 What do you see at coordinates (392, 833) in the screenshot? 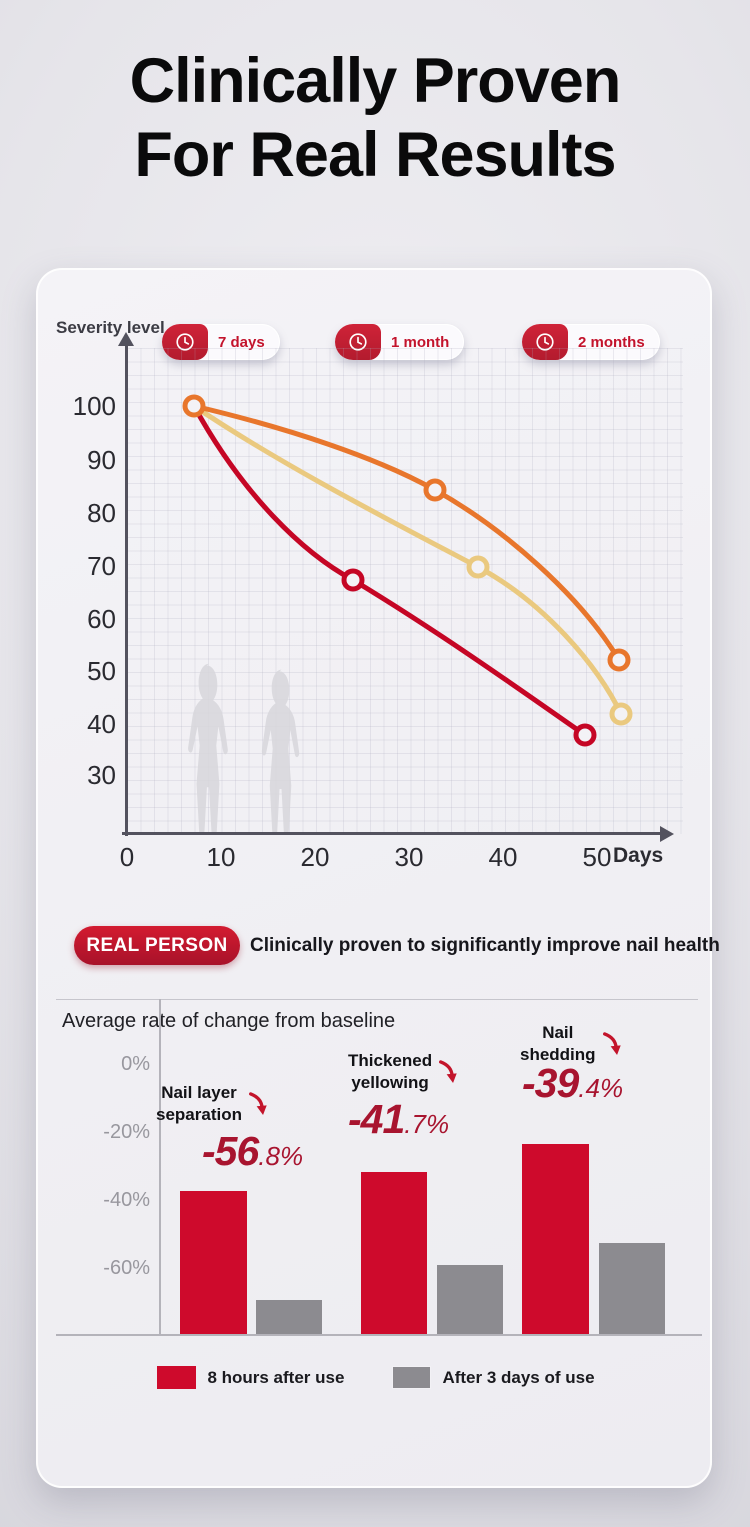
I see `x-axis-line` at bounding box center [392, 833].